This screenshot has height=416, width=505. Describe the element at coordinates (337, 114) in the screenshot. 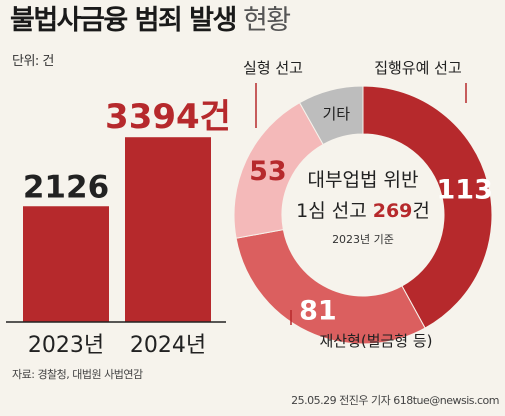

I see `donut-value-label: 기타` at that location.